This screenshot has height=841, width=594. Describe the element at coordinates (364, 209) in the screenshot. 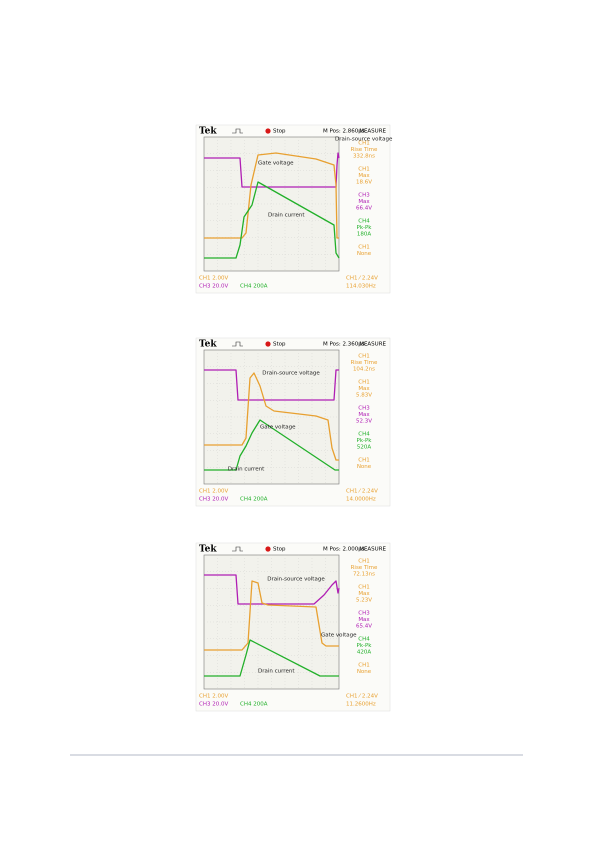

I see `measurement-value: 66.4V` at that location.